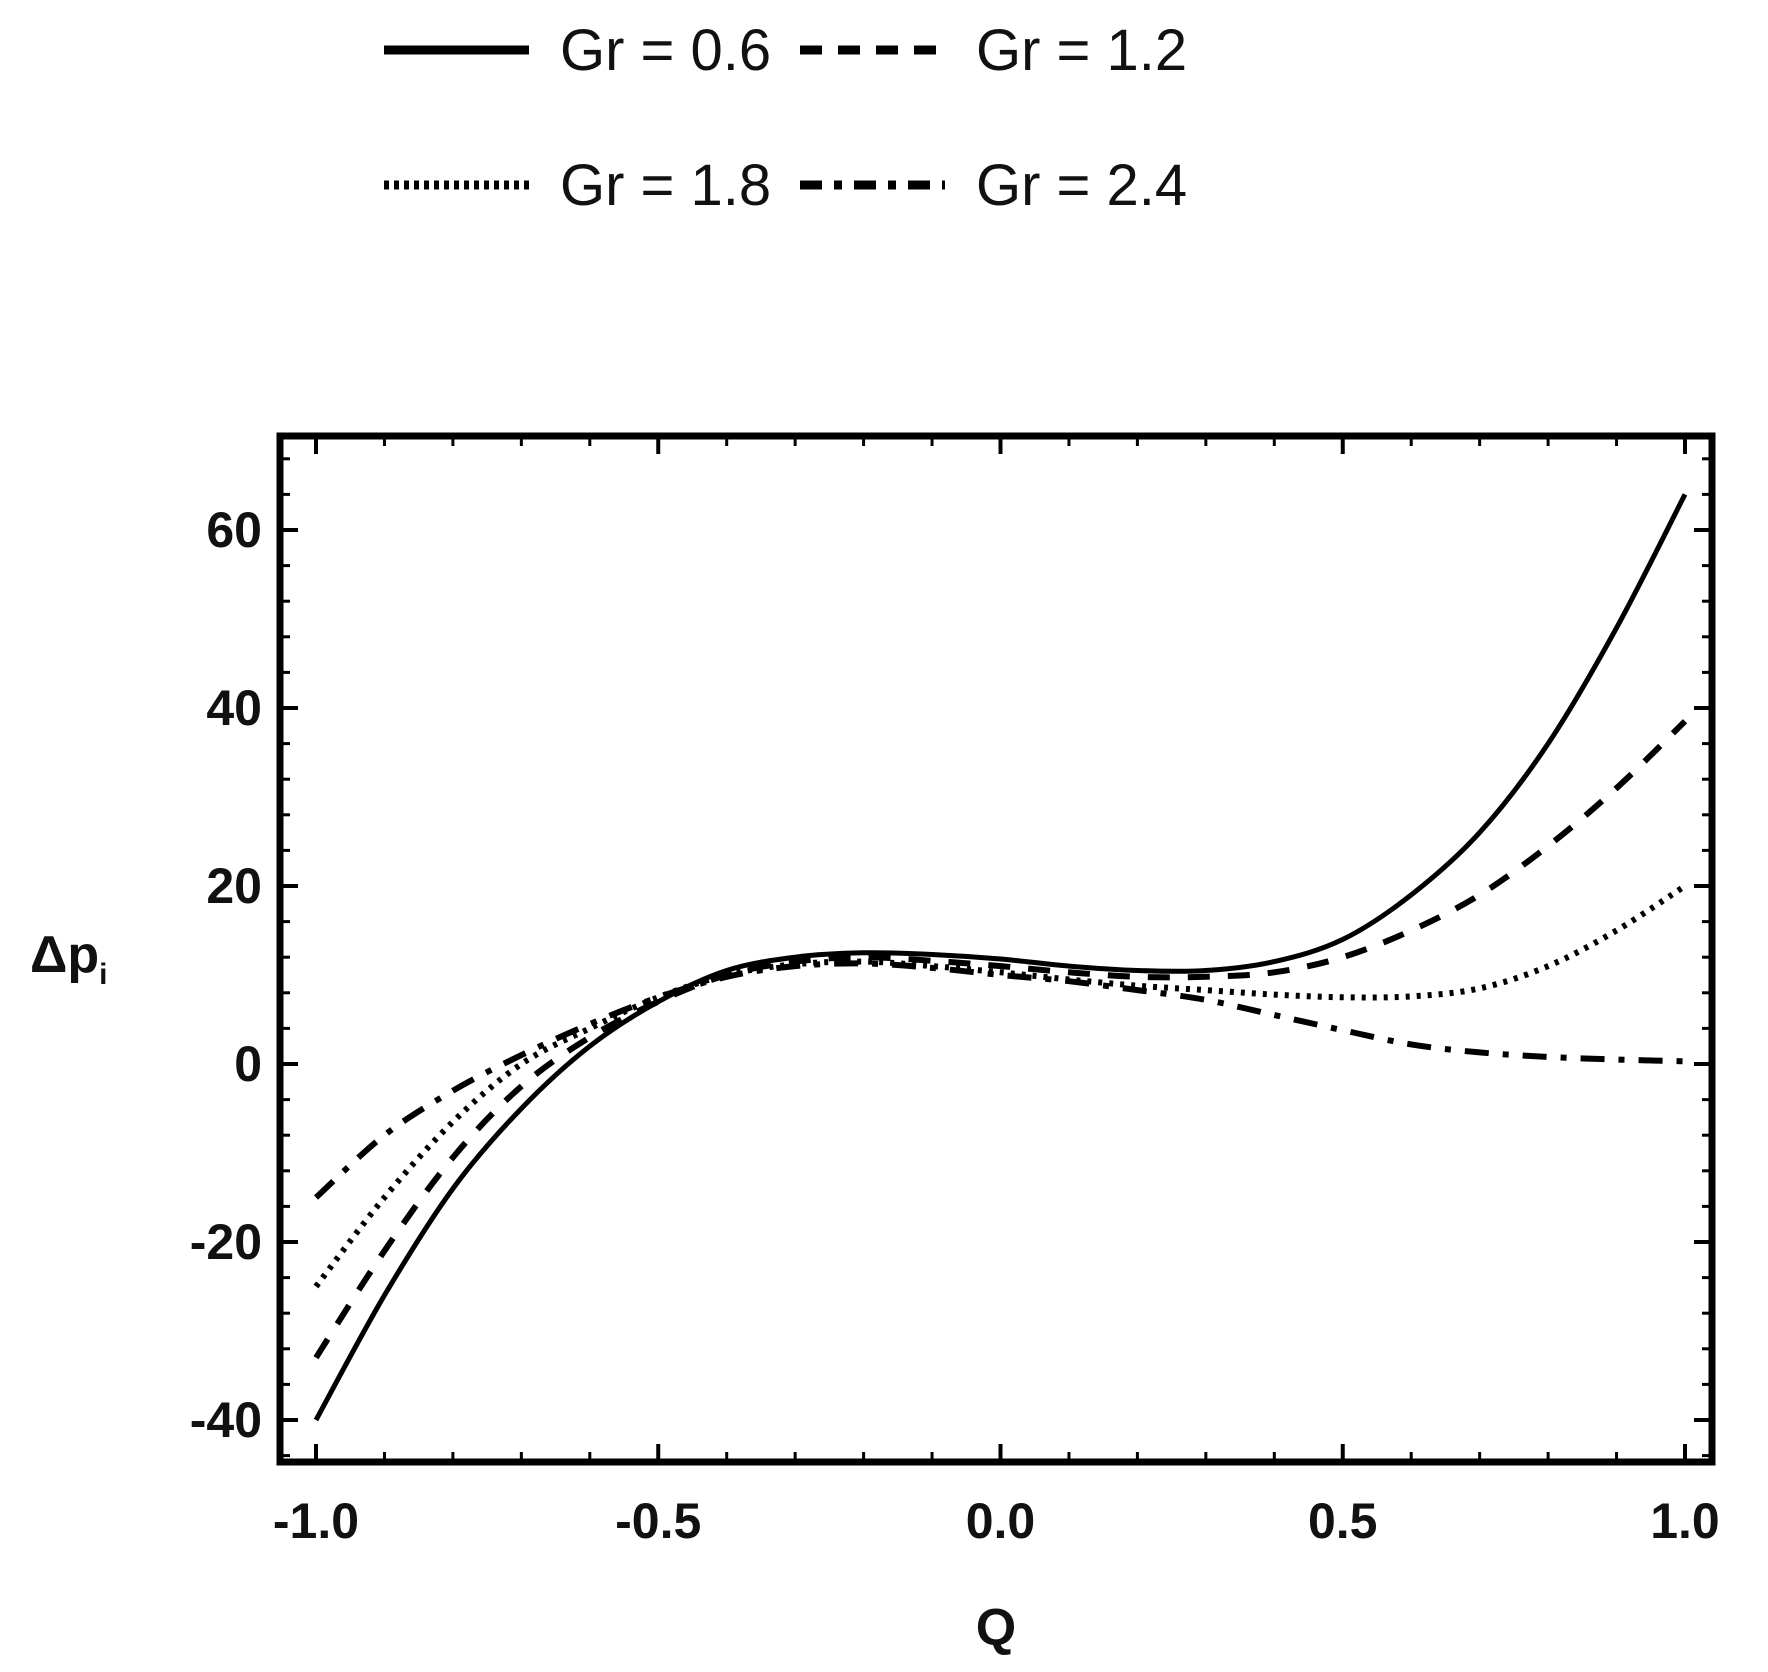  I want to click on y-axis-label: Δpi, so click(68, 958).